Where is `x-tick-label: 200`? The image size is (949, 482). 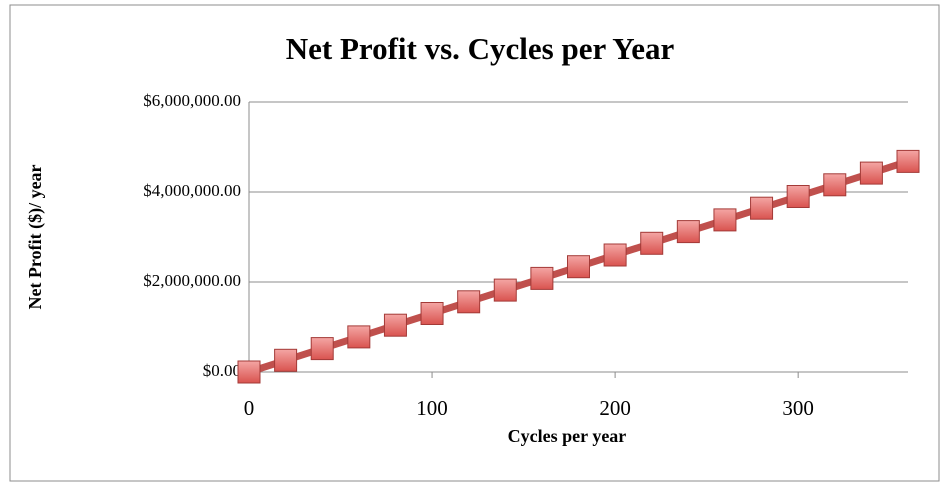
x-tick-label: 200 is located at coordinates (615, 408).